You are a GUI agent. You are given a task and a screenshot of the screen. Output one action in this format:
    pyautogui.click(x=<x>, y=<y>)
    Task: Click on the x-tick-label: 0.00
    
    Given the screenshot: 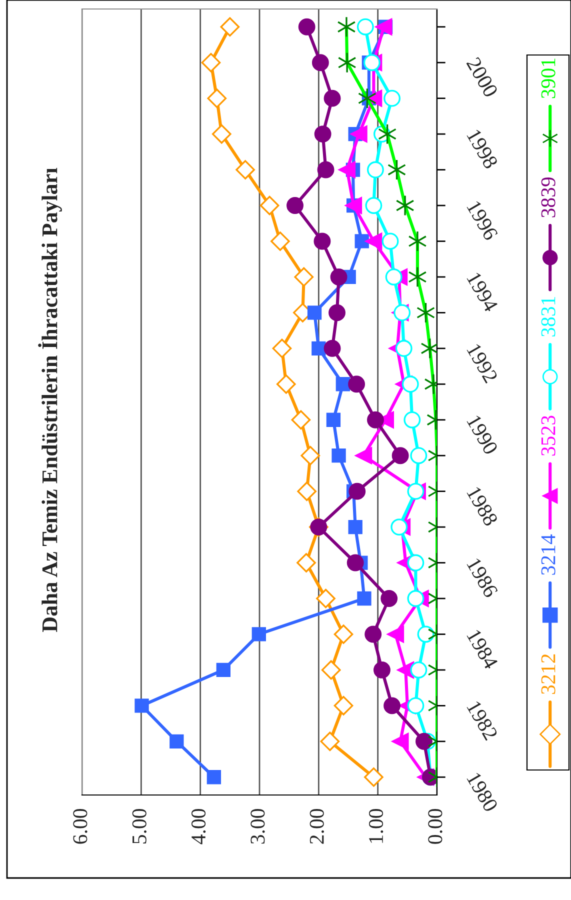 What is the action you would take?
    pyautogui.click(x=435, y=826)
    